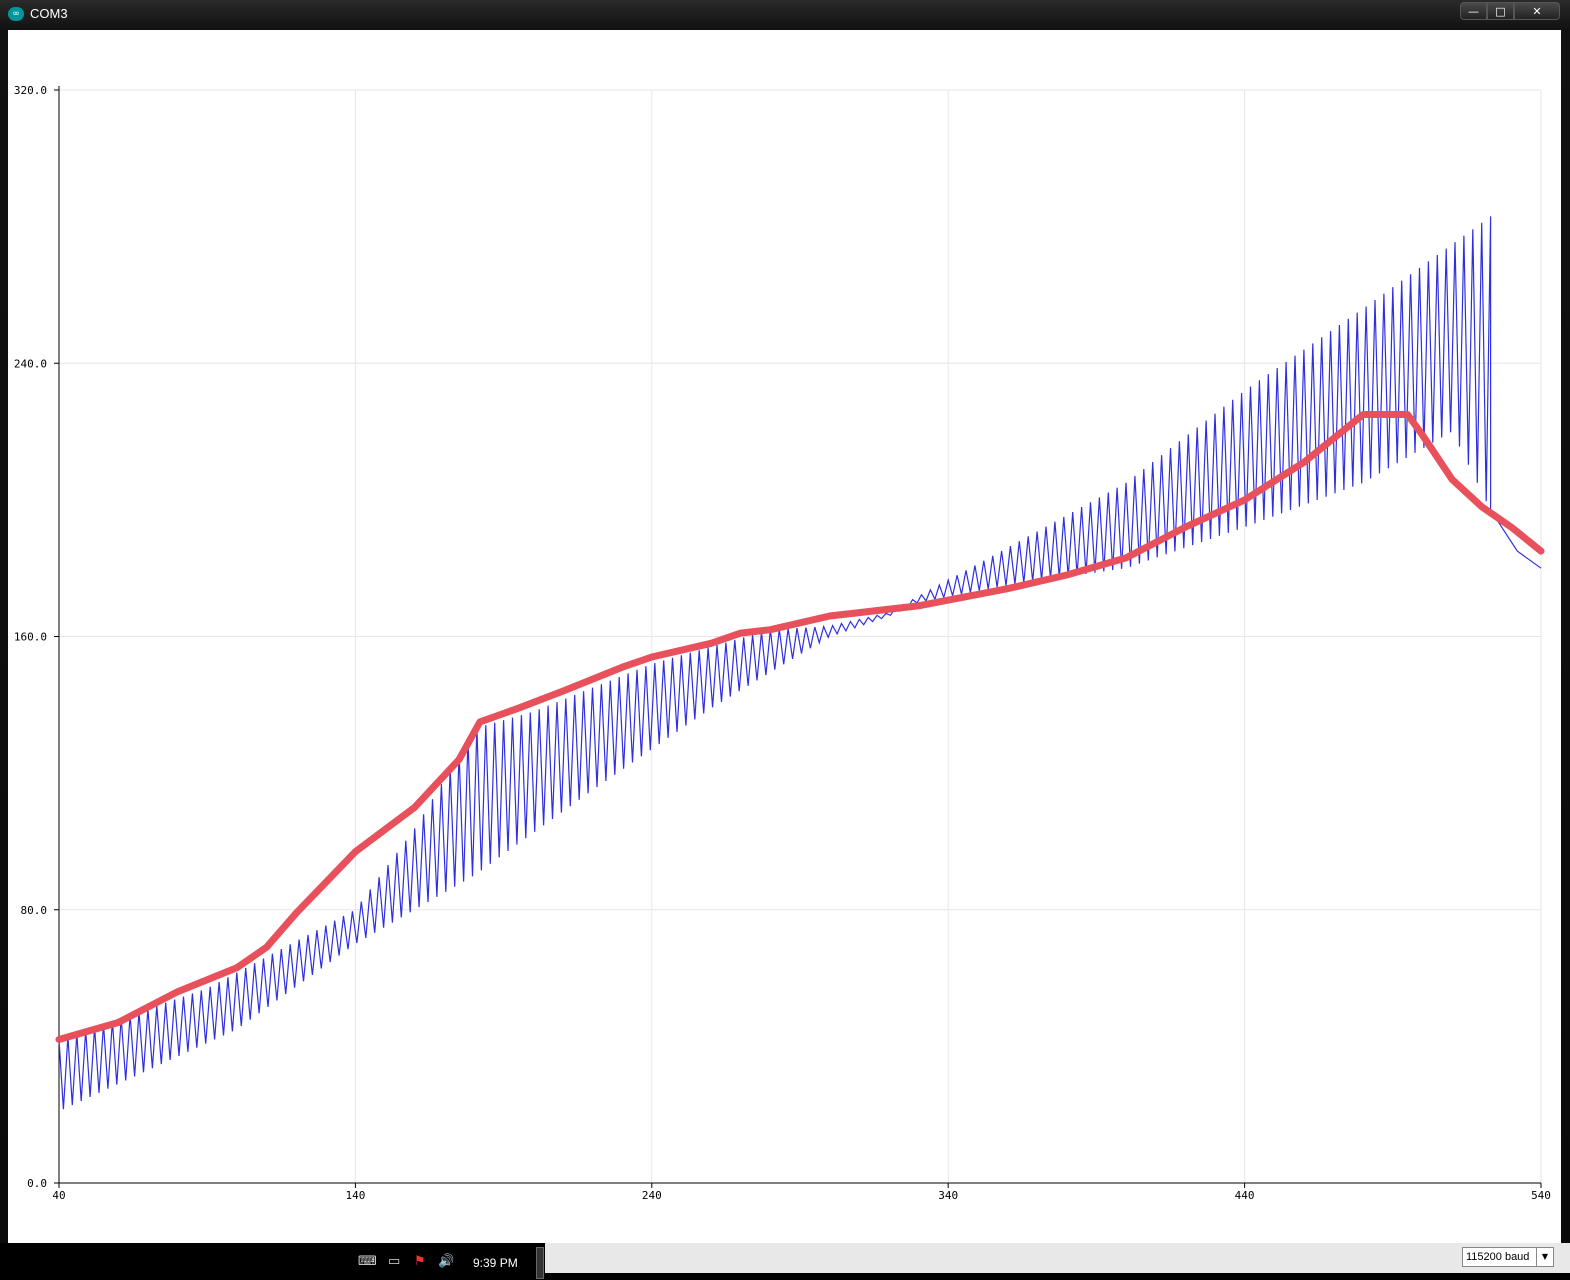 The image size is (1570, 1280). Describe the element at coordinates (785, 14) in the screenshot. I see `title-bar: ∞ COM3 — □ ✕` at that location.